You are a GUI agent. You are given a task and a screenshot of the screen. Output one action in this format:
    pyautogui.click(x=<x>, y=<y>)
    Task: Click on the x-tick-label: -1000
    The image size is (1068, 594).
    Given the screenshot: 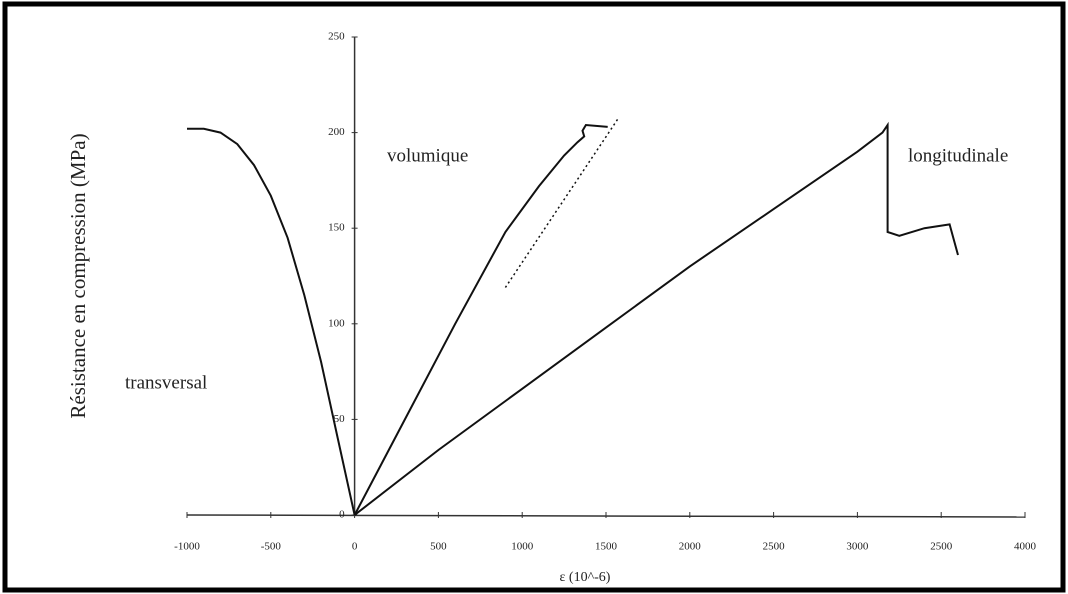 What is the action you would take?
    pyautogui.click(x=187, y=547)
    